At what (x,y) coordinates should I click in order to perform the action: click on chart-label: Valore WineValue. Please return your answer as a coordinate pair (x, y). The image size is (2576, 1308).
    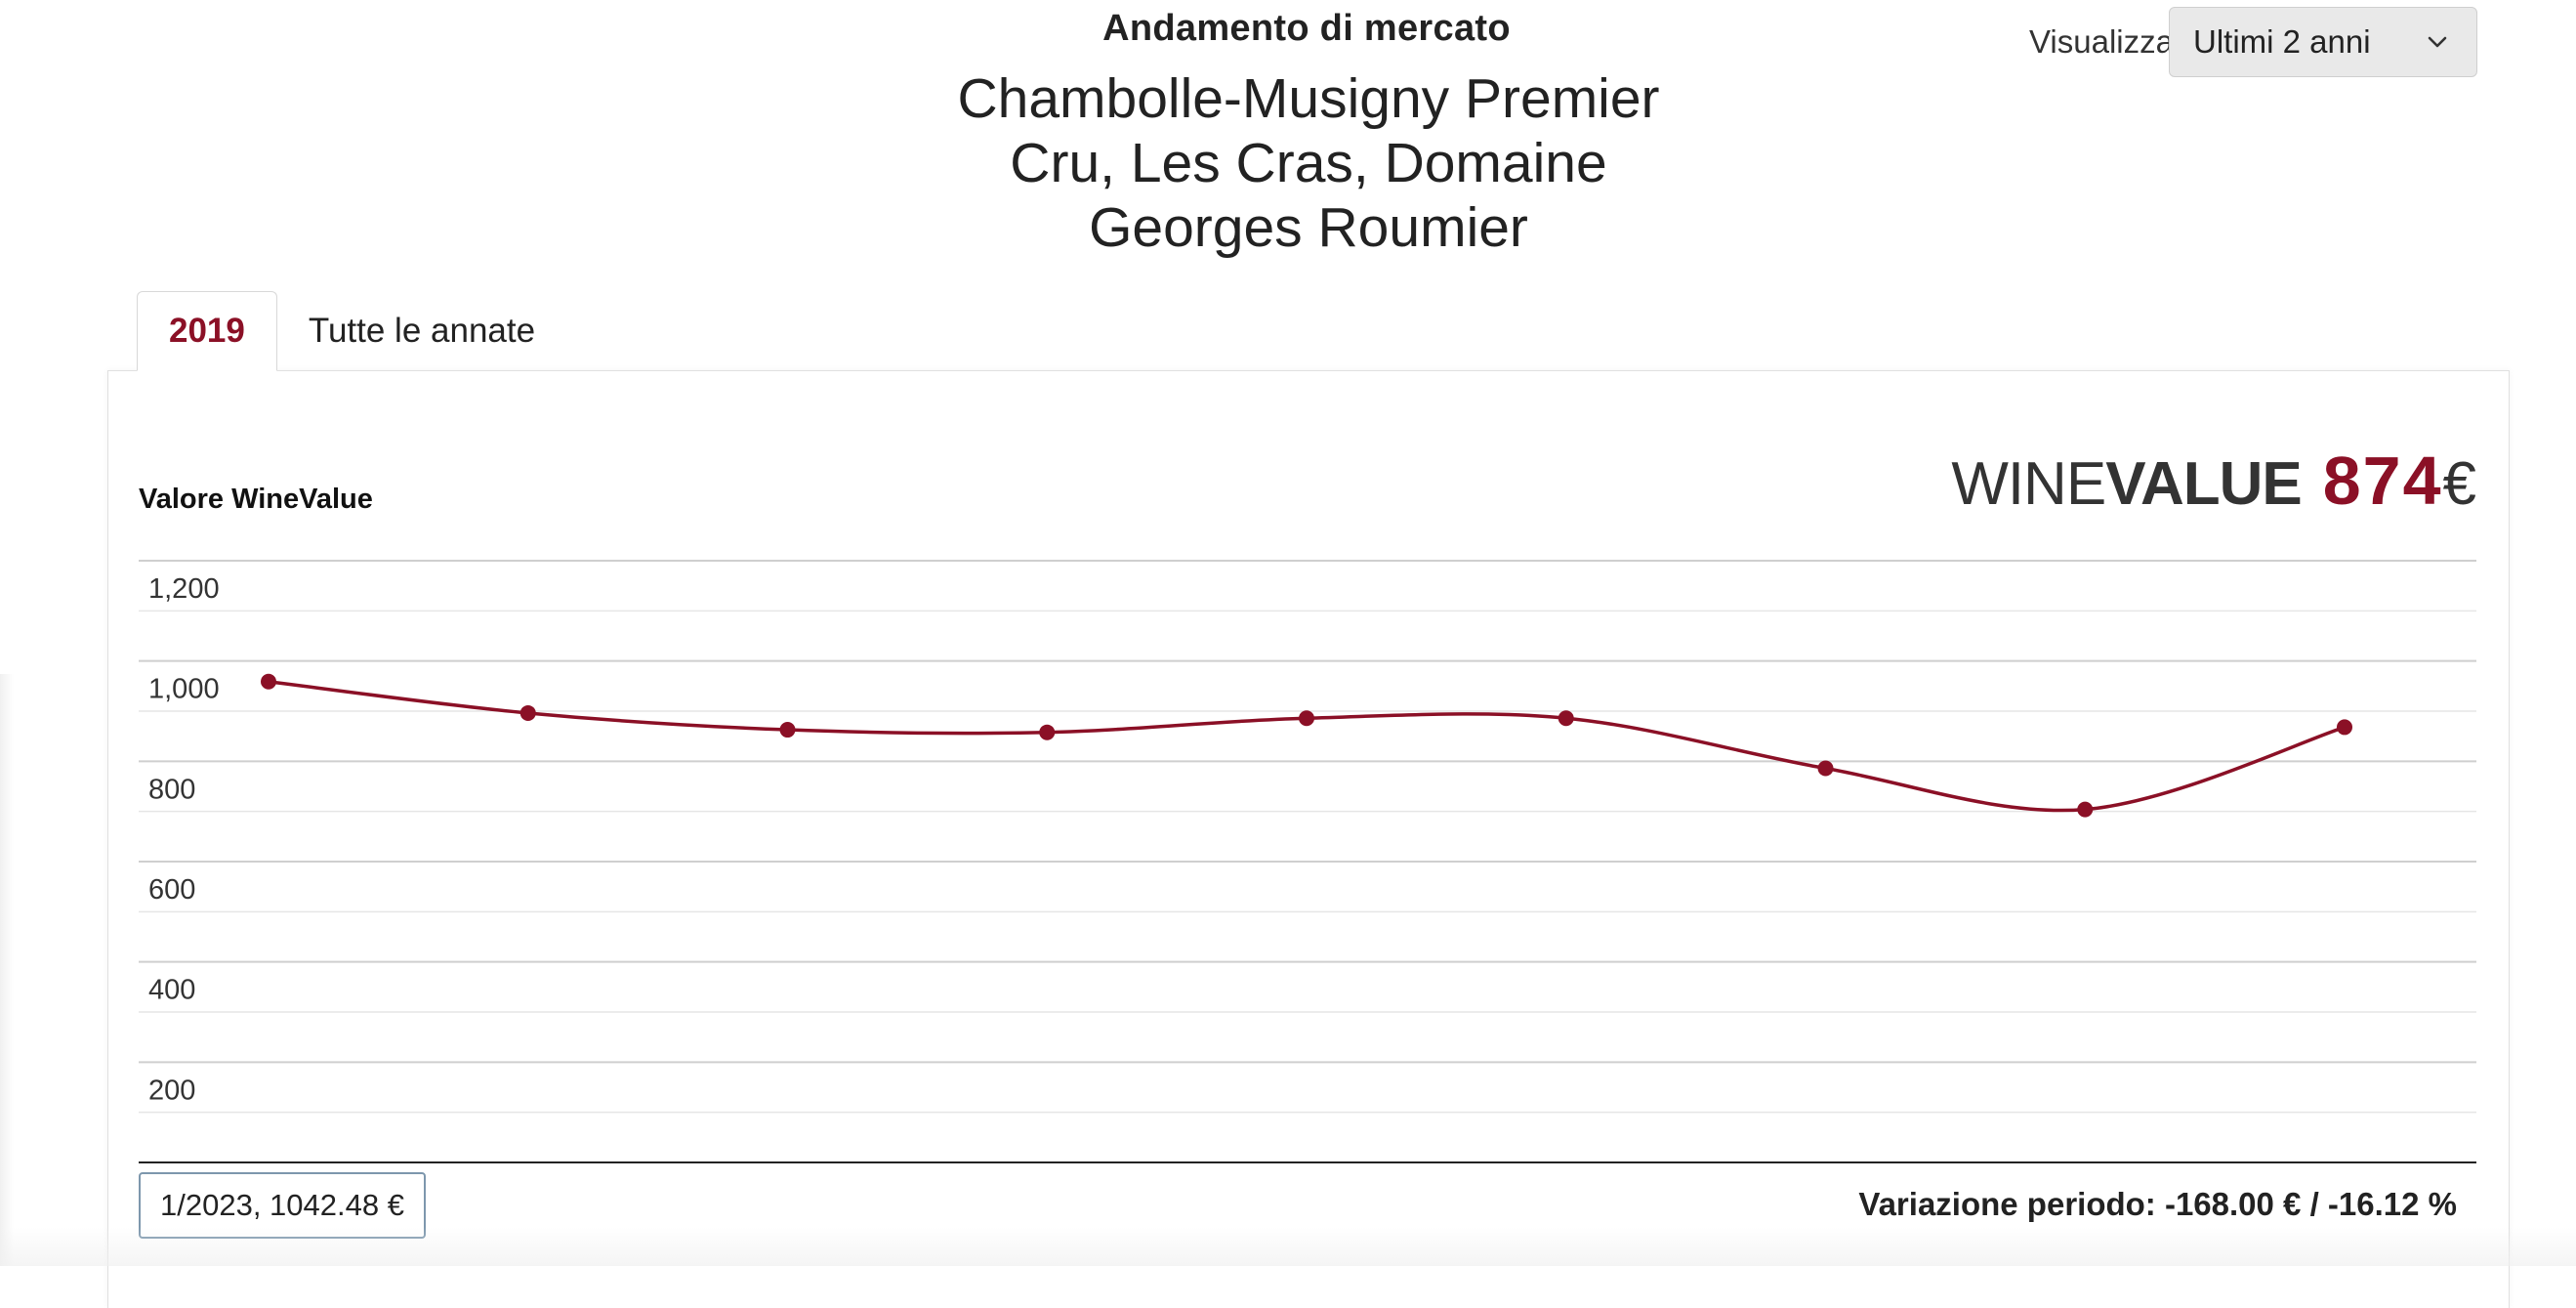
    Looking at the image, I should click on (256, 499).